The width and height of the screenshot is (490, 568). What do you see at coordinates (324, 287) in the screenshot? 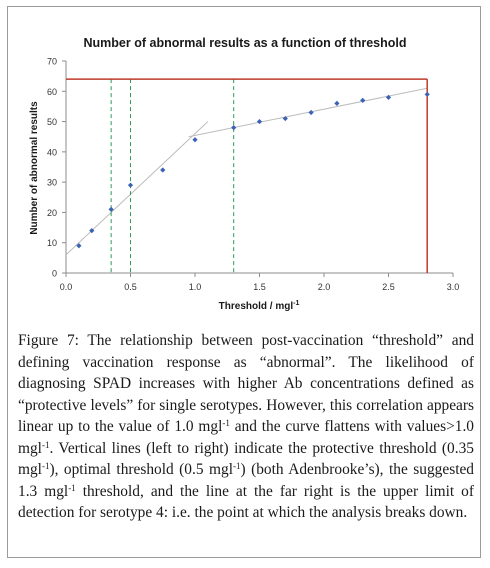
I see `x-tick-label: 2.0` at bounding box center [324, 287].